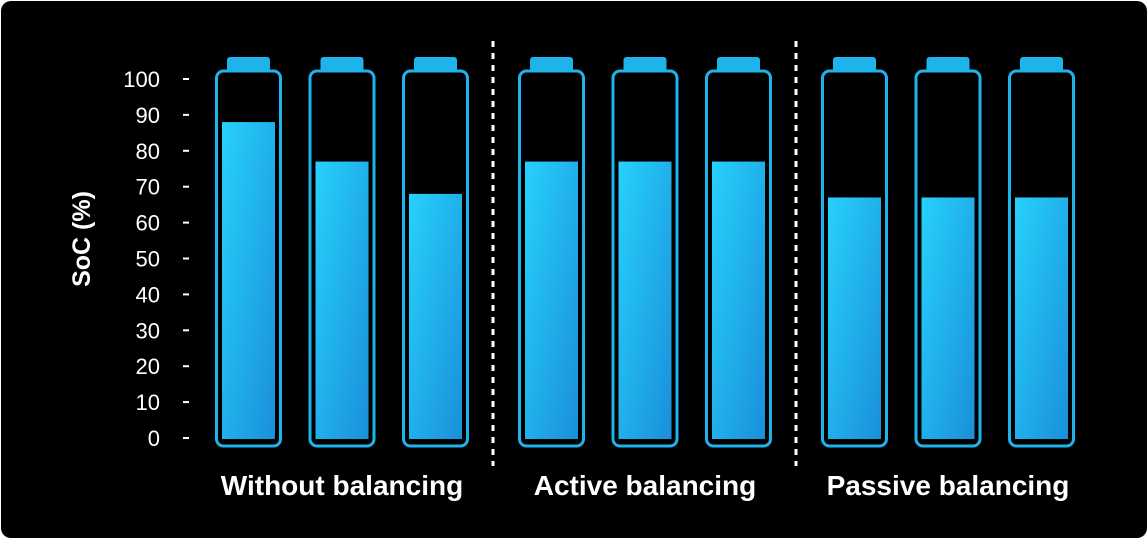 The height and width of the screenshot is (539, 1148). I want to click on group-label: Passive balancing, so click(948, 485).